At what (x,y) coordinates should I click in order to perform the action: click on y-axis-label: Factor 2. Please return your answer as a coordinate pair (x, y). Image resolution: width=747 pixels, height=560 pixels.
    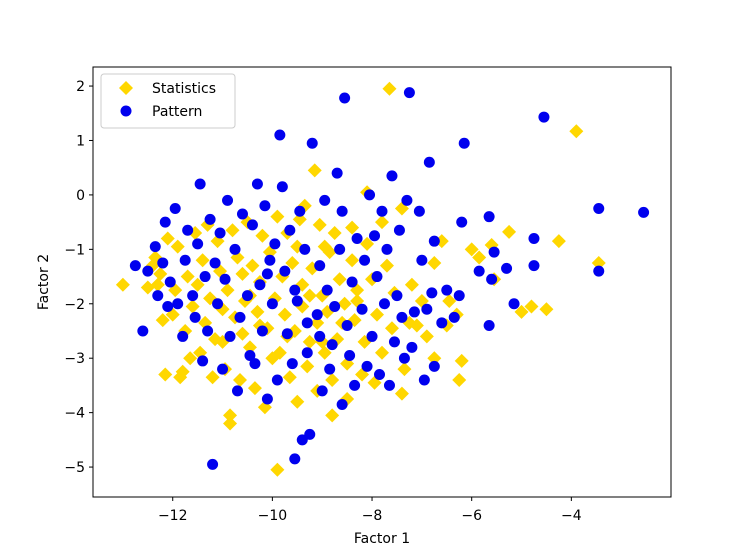
    Looking at the image, I should click on (44, 282).